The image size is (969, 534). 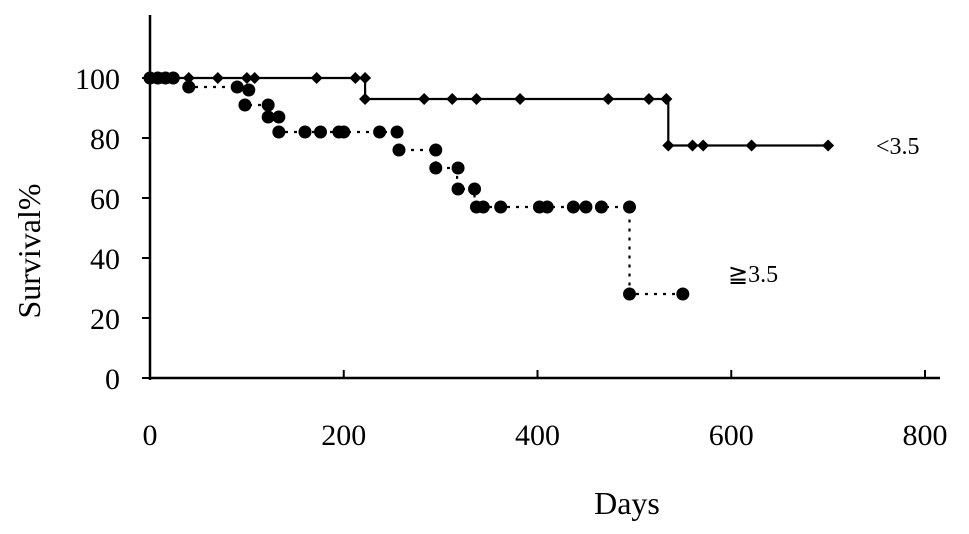 I want to click on y-tick-label: 40, so click(x=105, y=259).